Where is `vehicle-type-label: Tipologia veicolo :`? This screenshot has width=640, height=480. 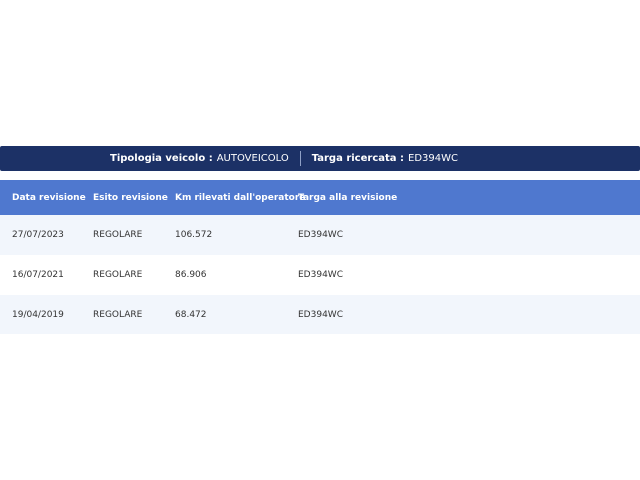 vehicle-type-label: Tipologia veicolo : is located at coordinates (161, 158).